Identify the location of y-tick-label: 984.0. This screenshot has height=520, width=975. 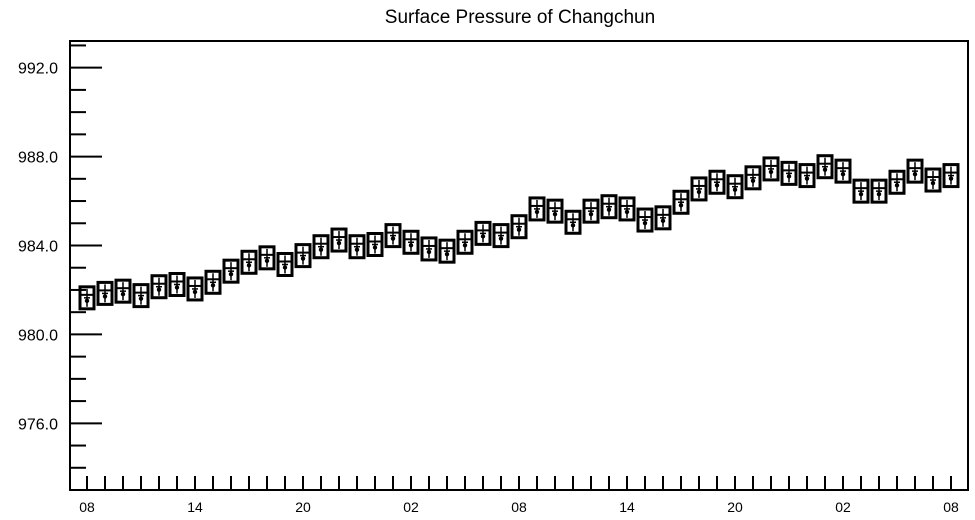
(38, 246).